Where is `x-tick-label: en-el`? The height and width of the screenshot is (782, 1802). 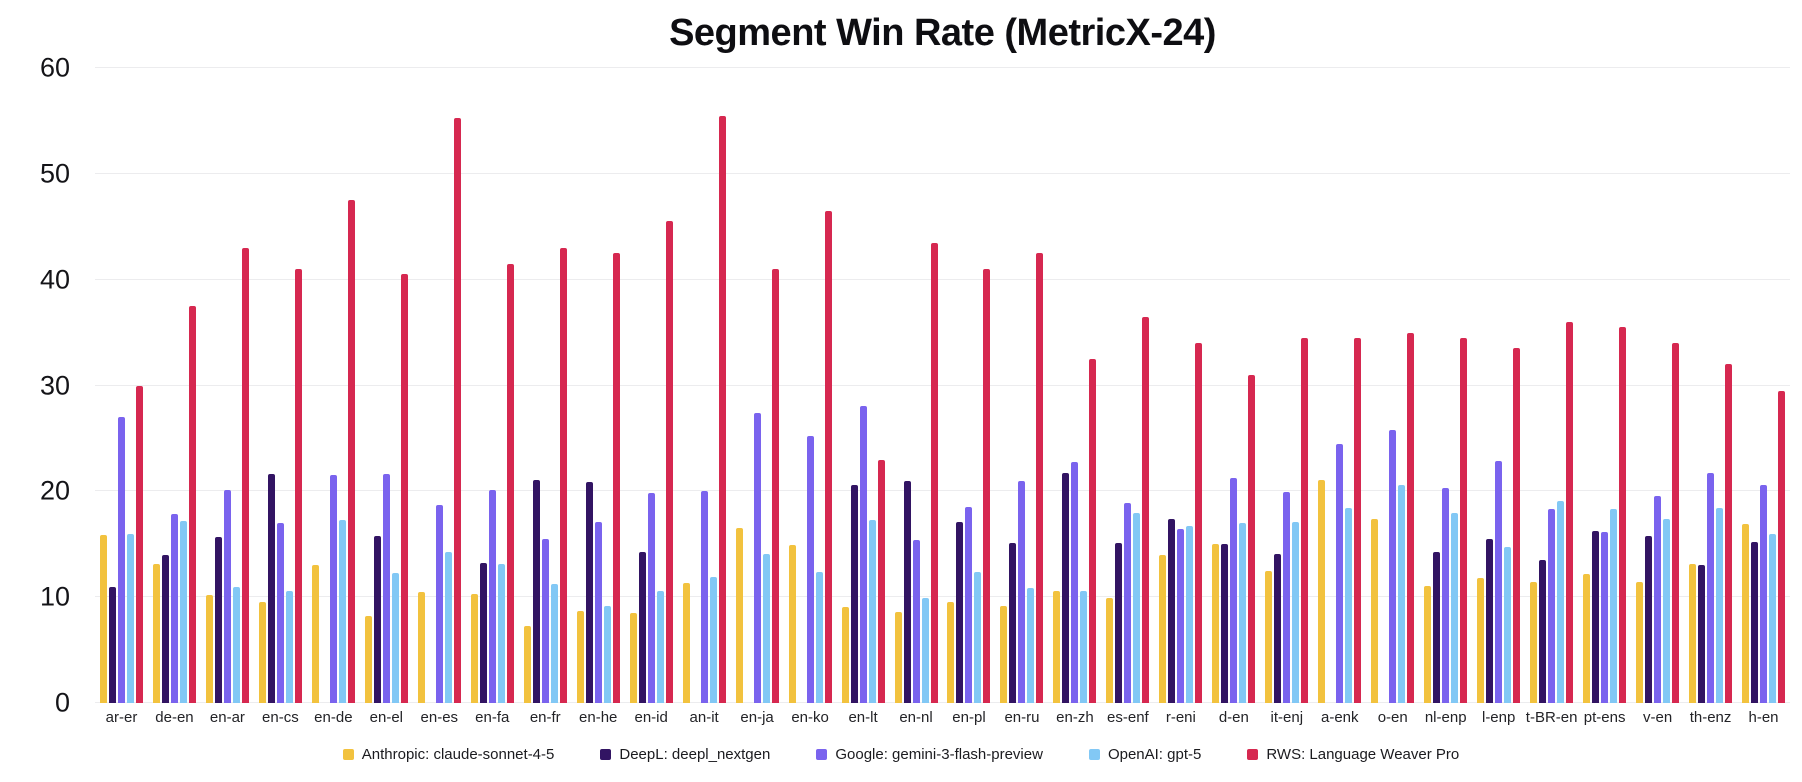 x-tick-label: en-el is located at coordinates (386, 717).